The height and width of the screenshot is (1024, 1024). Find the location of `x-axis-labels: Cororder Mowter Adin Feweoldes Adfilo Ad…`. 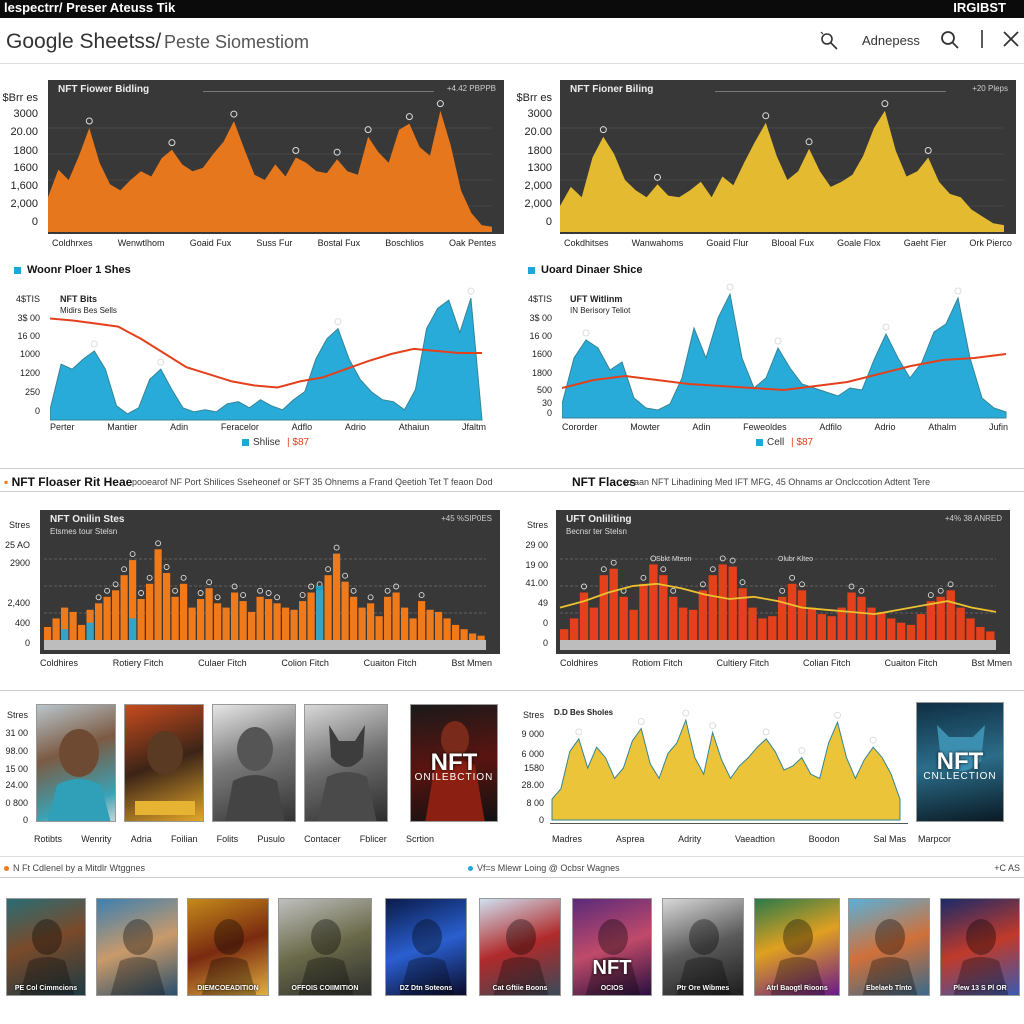

x-axis-labels: Cororder Mowter Adin Feweoldes Adfilo Ad… is located at coordinates (785, 427).